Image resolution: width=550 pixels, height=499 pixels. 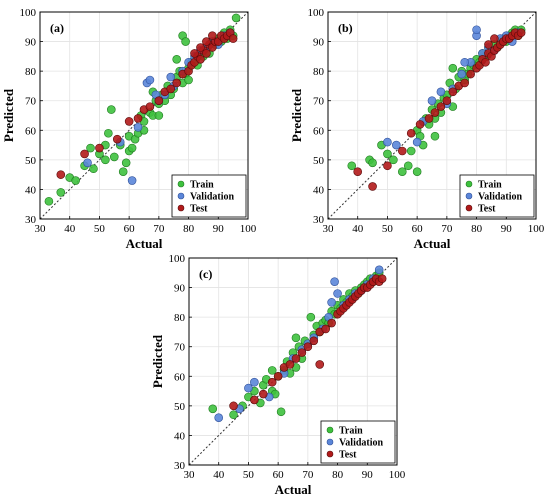 I want to click on x-tick-label: 80, so click(x=189, y=229).